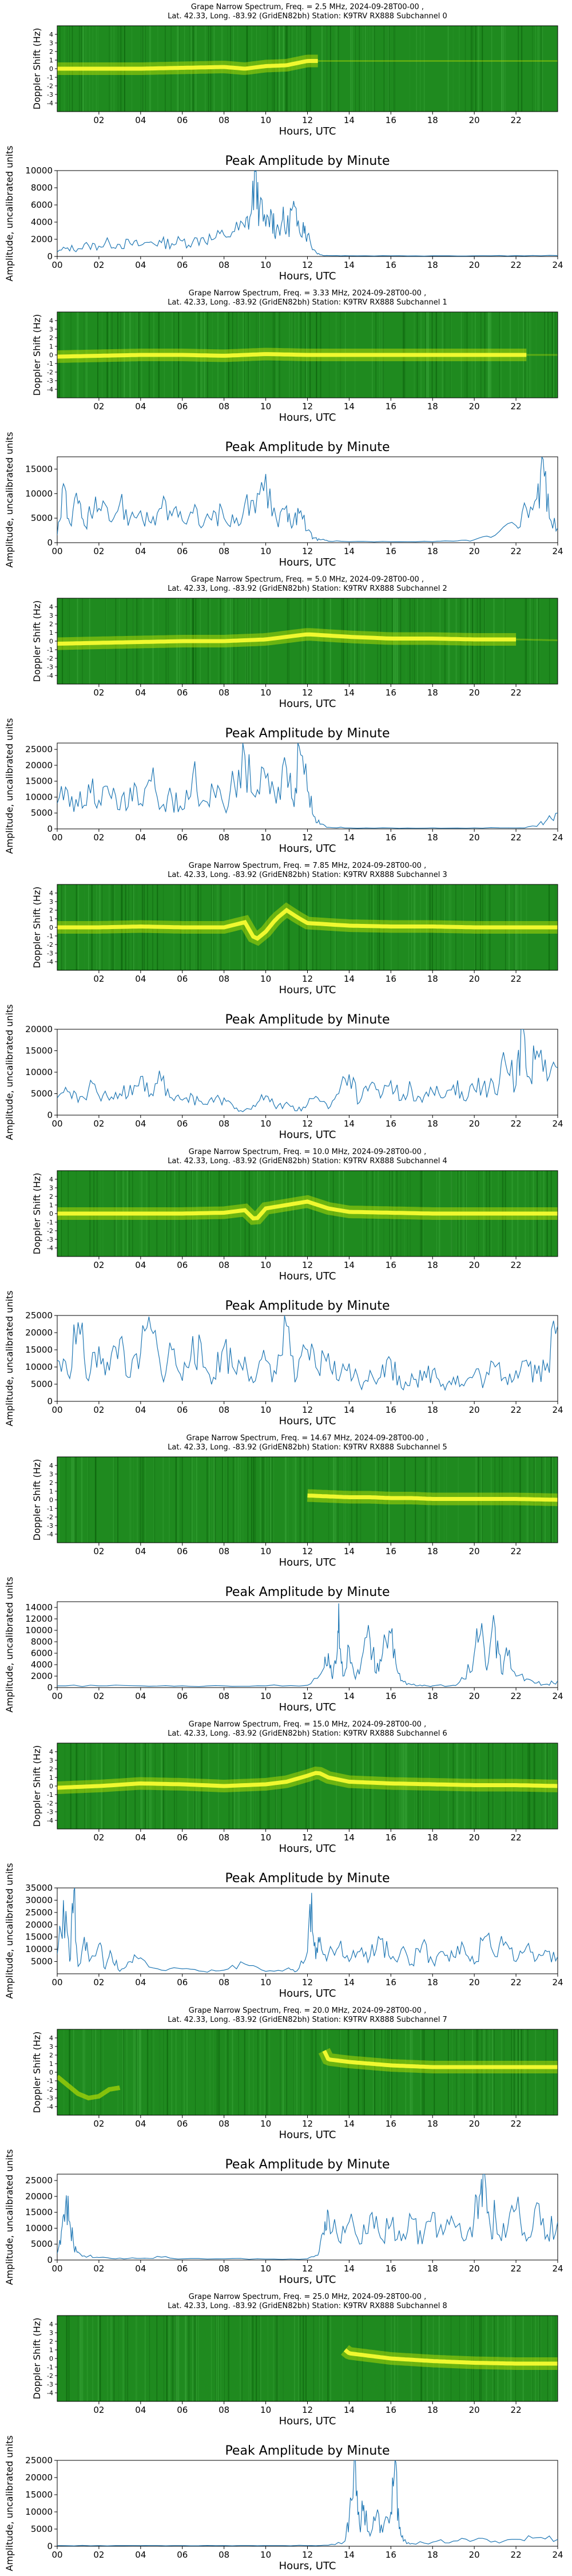  I want to click on amplitude-xtick-label: 16, so click(391, 1982).